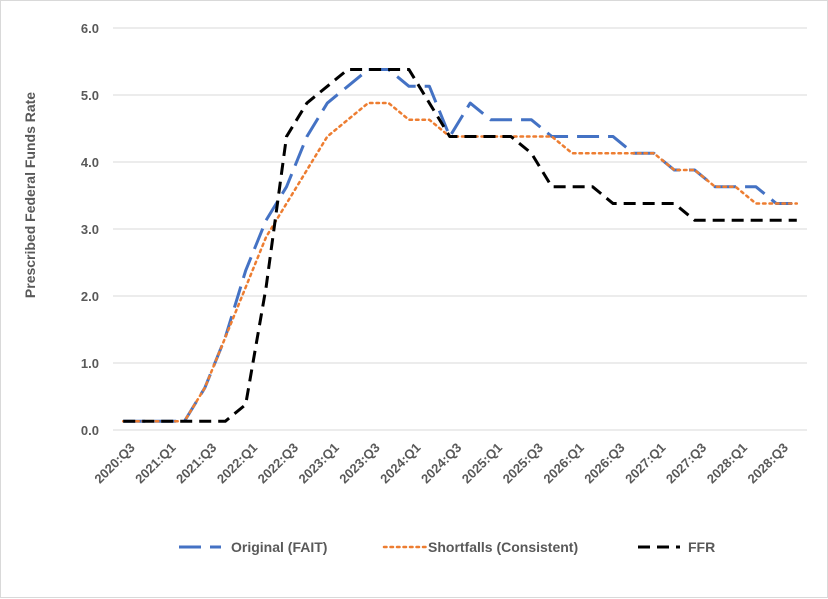 The height and width of the screenshot is (599, 828). I want to click on y-tick-label: 3.0, so click(90, 229).